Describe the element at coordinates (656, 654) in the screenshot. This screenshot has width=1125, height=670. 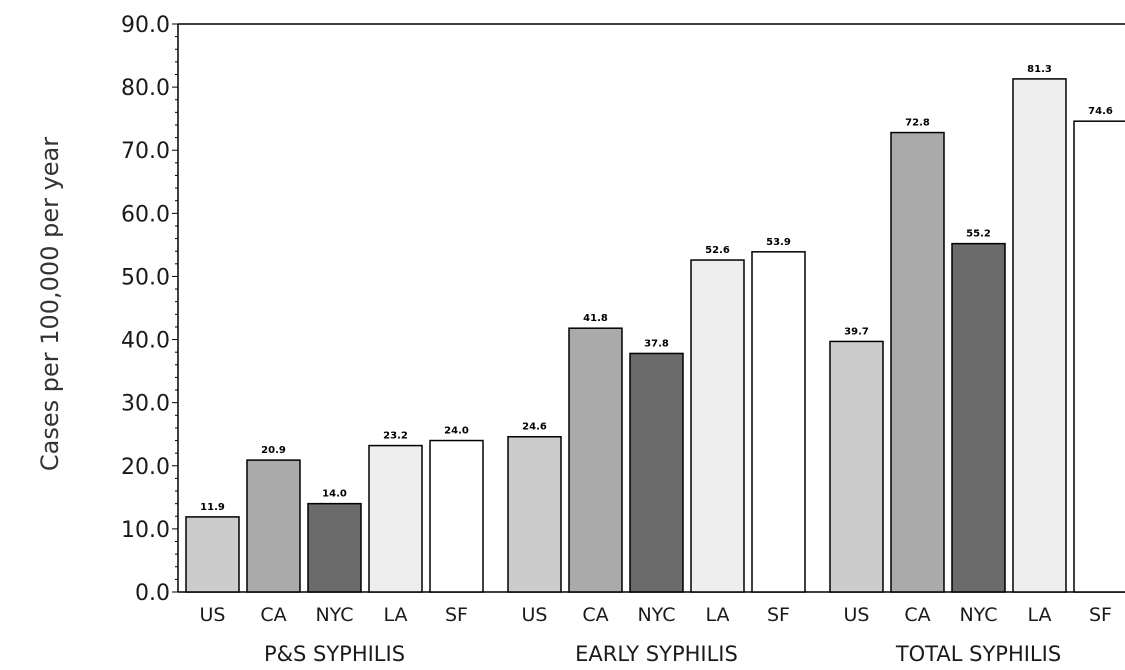
I see `group-label: EARLY SYPHILIS` at that location.